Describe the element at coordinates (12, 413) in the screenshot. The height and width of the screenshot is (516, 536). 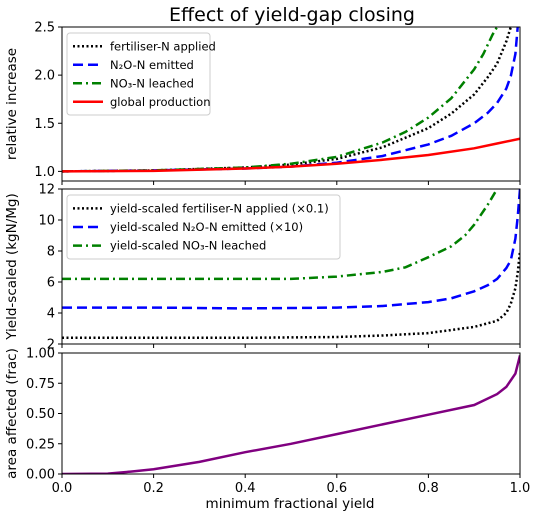
I see `y-axis-label: area affected (frac)` at that location.